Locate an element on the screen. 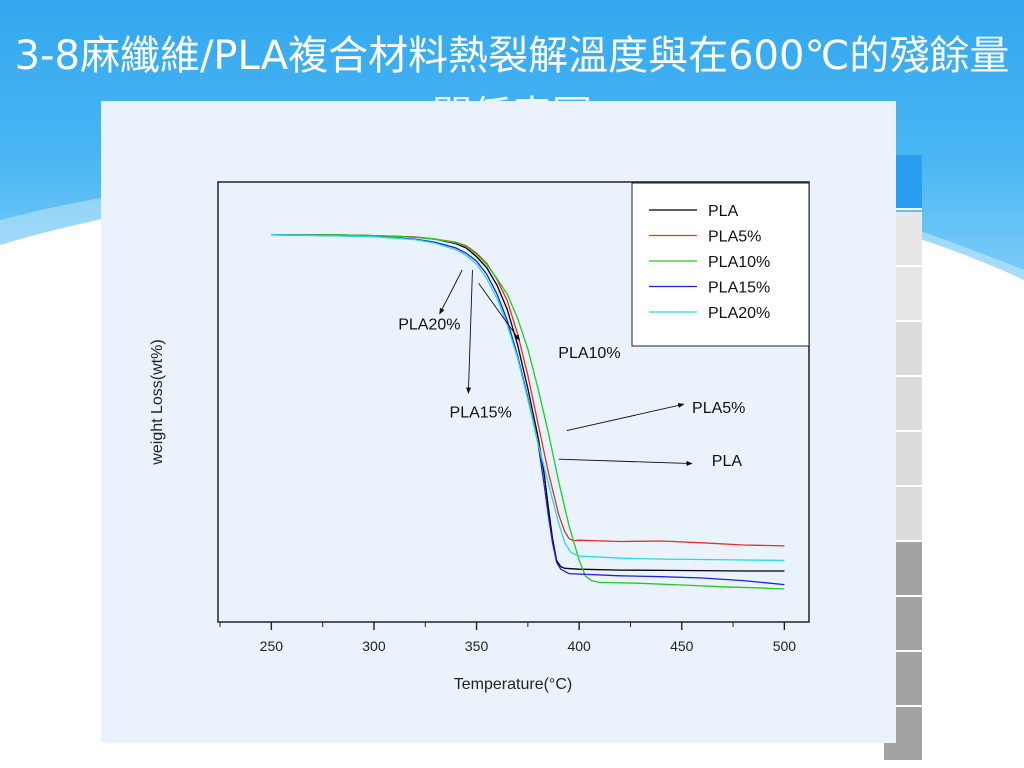 The image size is (1024, 768). x-axis-title: Temperature(°C) is located at coordinates (513, 684).